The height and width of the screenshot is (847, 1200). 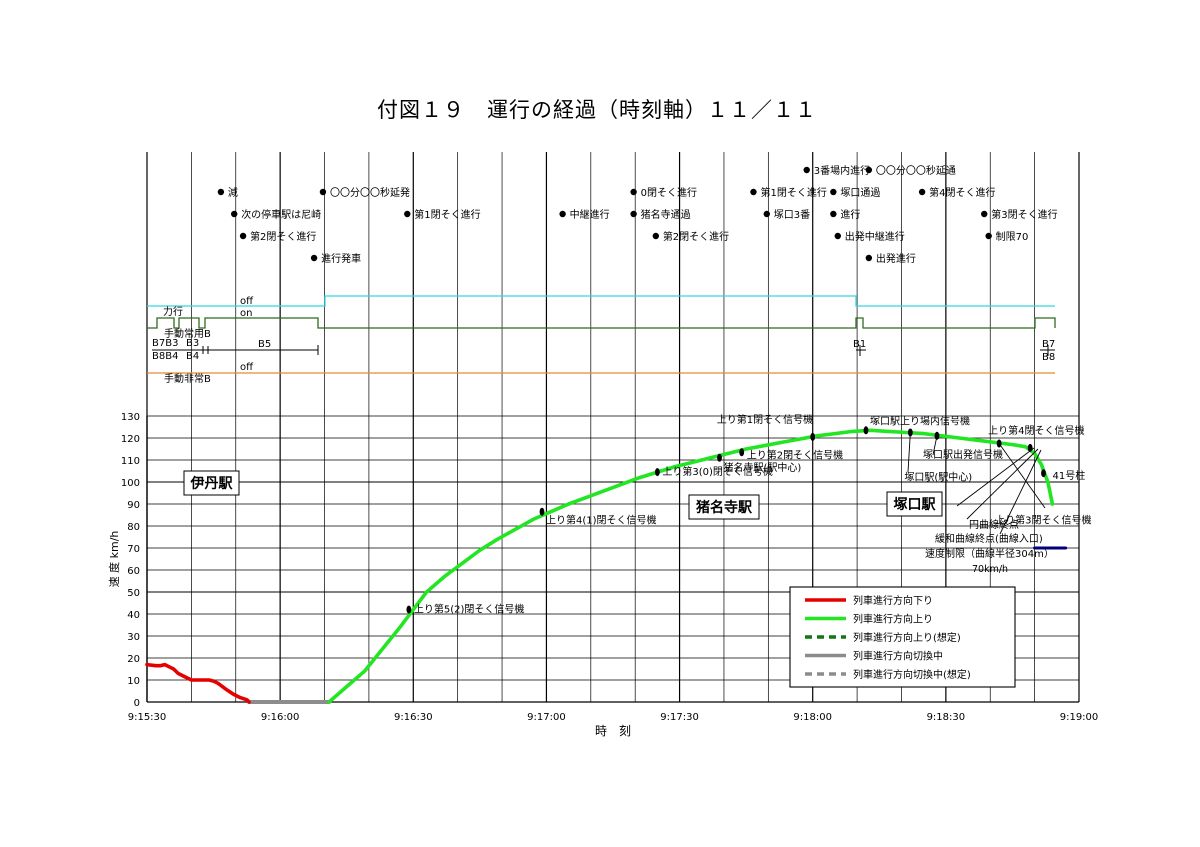 What do you see at coordinates (990, 569) in the screenshot?
I see `curve-label: 70km/h` at bounding box center [990, 569].